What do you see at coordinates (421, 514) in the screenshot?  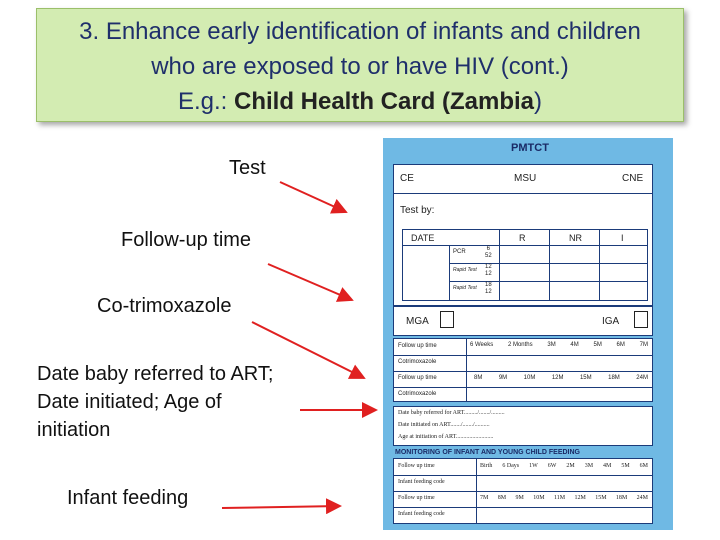 I see `feed-code-label-2: Infant feeding code` at bounding box center [421, 514].